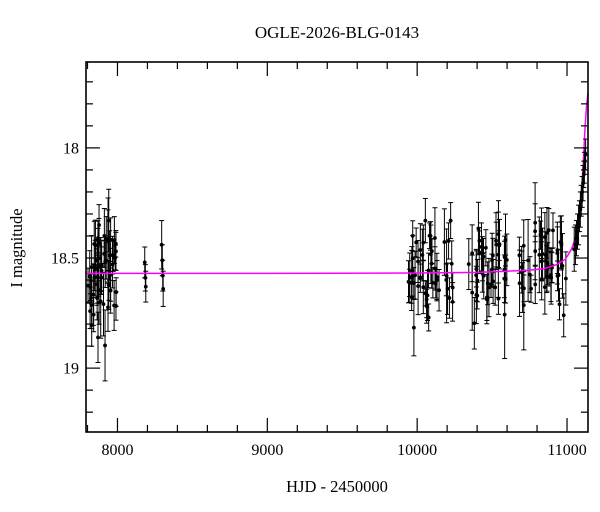 This screenshot has width=600, height=512. What do you see at coordinates (337, 32) in the screenshot?
I see `plot-title: OGLE-2026-BLG-0143` at bounding box center [337, 32].